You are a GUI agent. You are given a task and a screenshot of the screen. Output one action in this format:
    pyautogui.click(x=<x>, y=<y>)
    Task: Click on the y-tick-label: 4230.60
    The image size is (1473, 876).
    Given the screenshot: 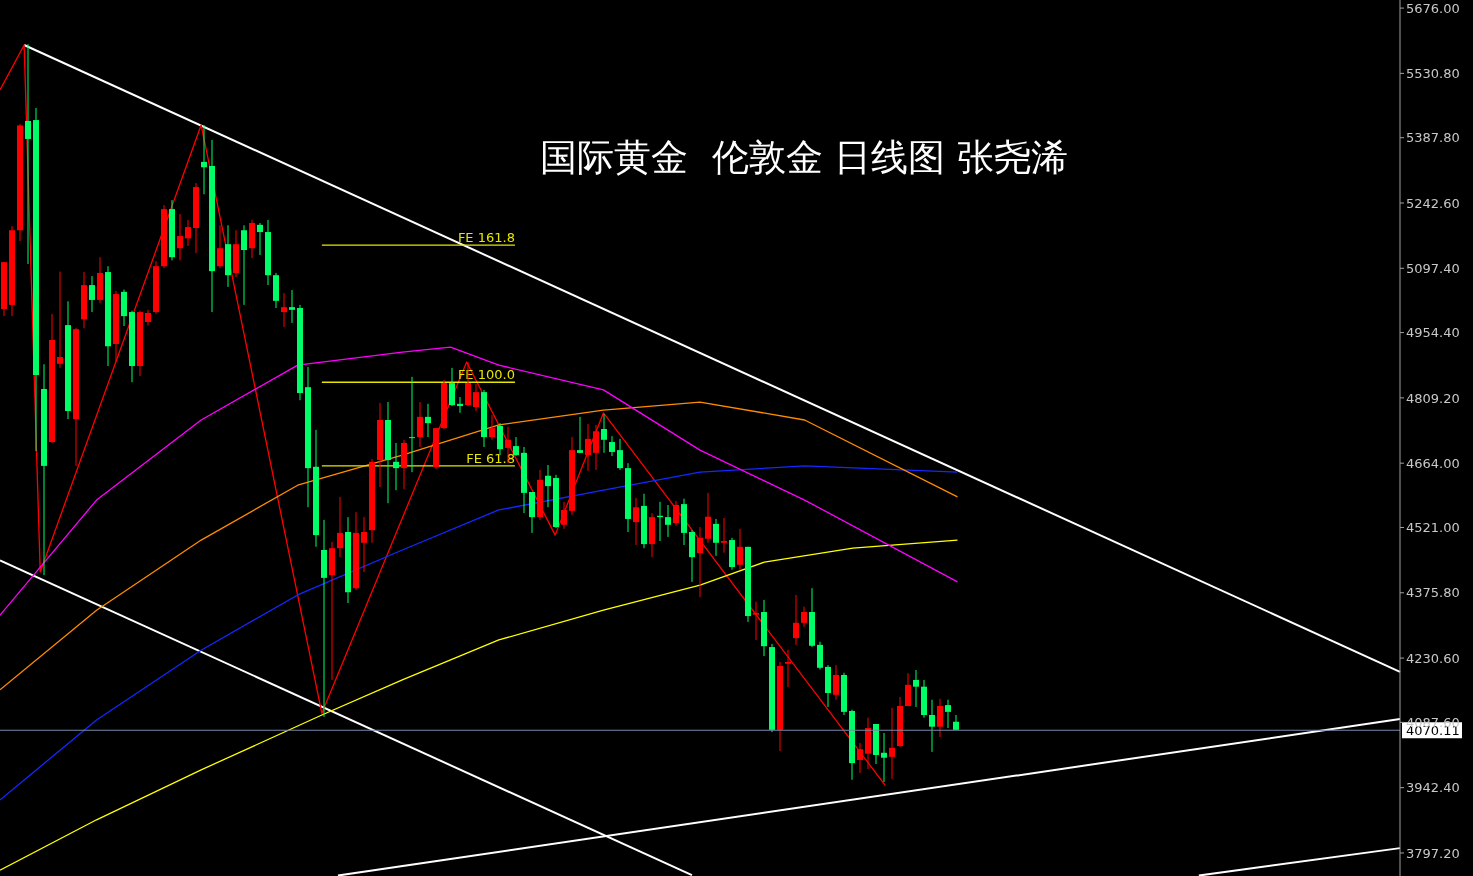 What is the action you would take?
    pyautogui.click(x=1433, y=658)
    